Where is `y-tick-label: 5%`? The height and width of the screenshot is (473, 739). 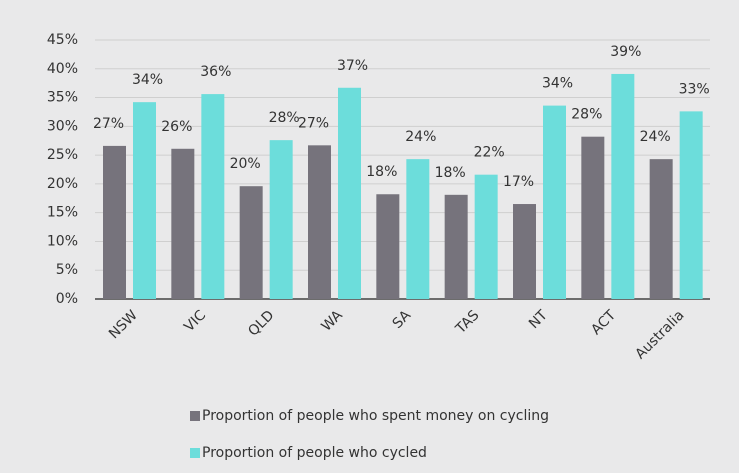
y-tick-label: 5% is located at coordinates (67, 270).